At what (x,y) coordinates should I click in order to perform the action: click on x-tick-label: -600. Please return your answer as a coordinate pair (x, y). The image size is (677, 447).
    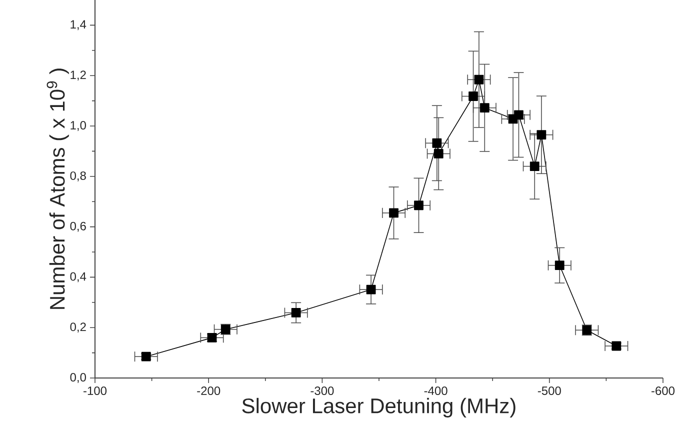
    Looking at the image, I should click on (663, 391).